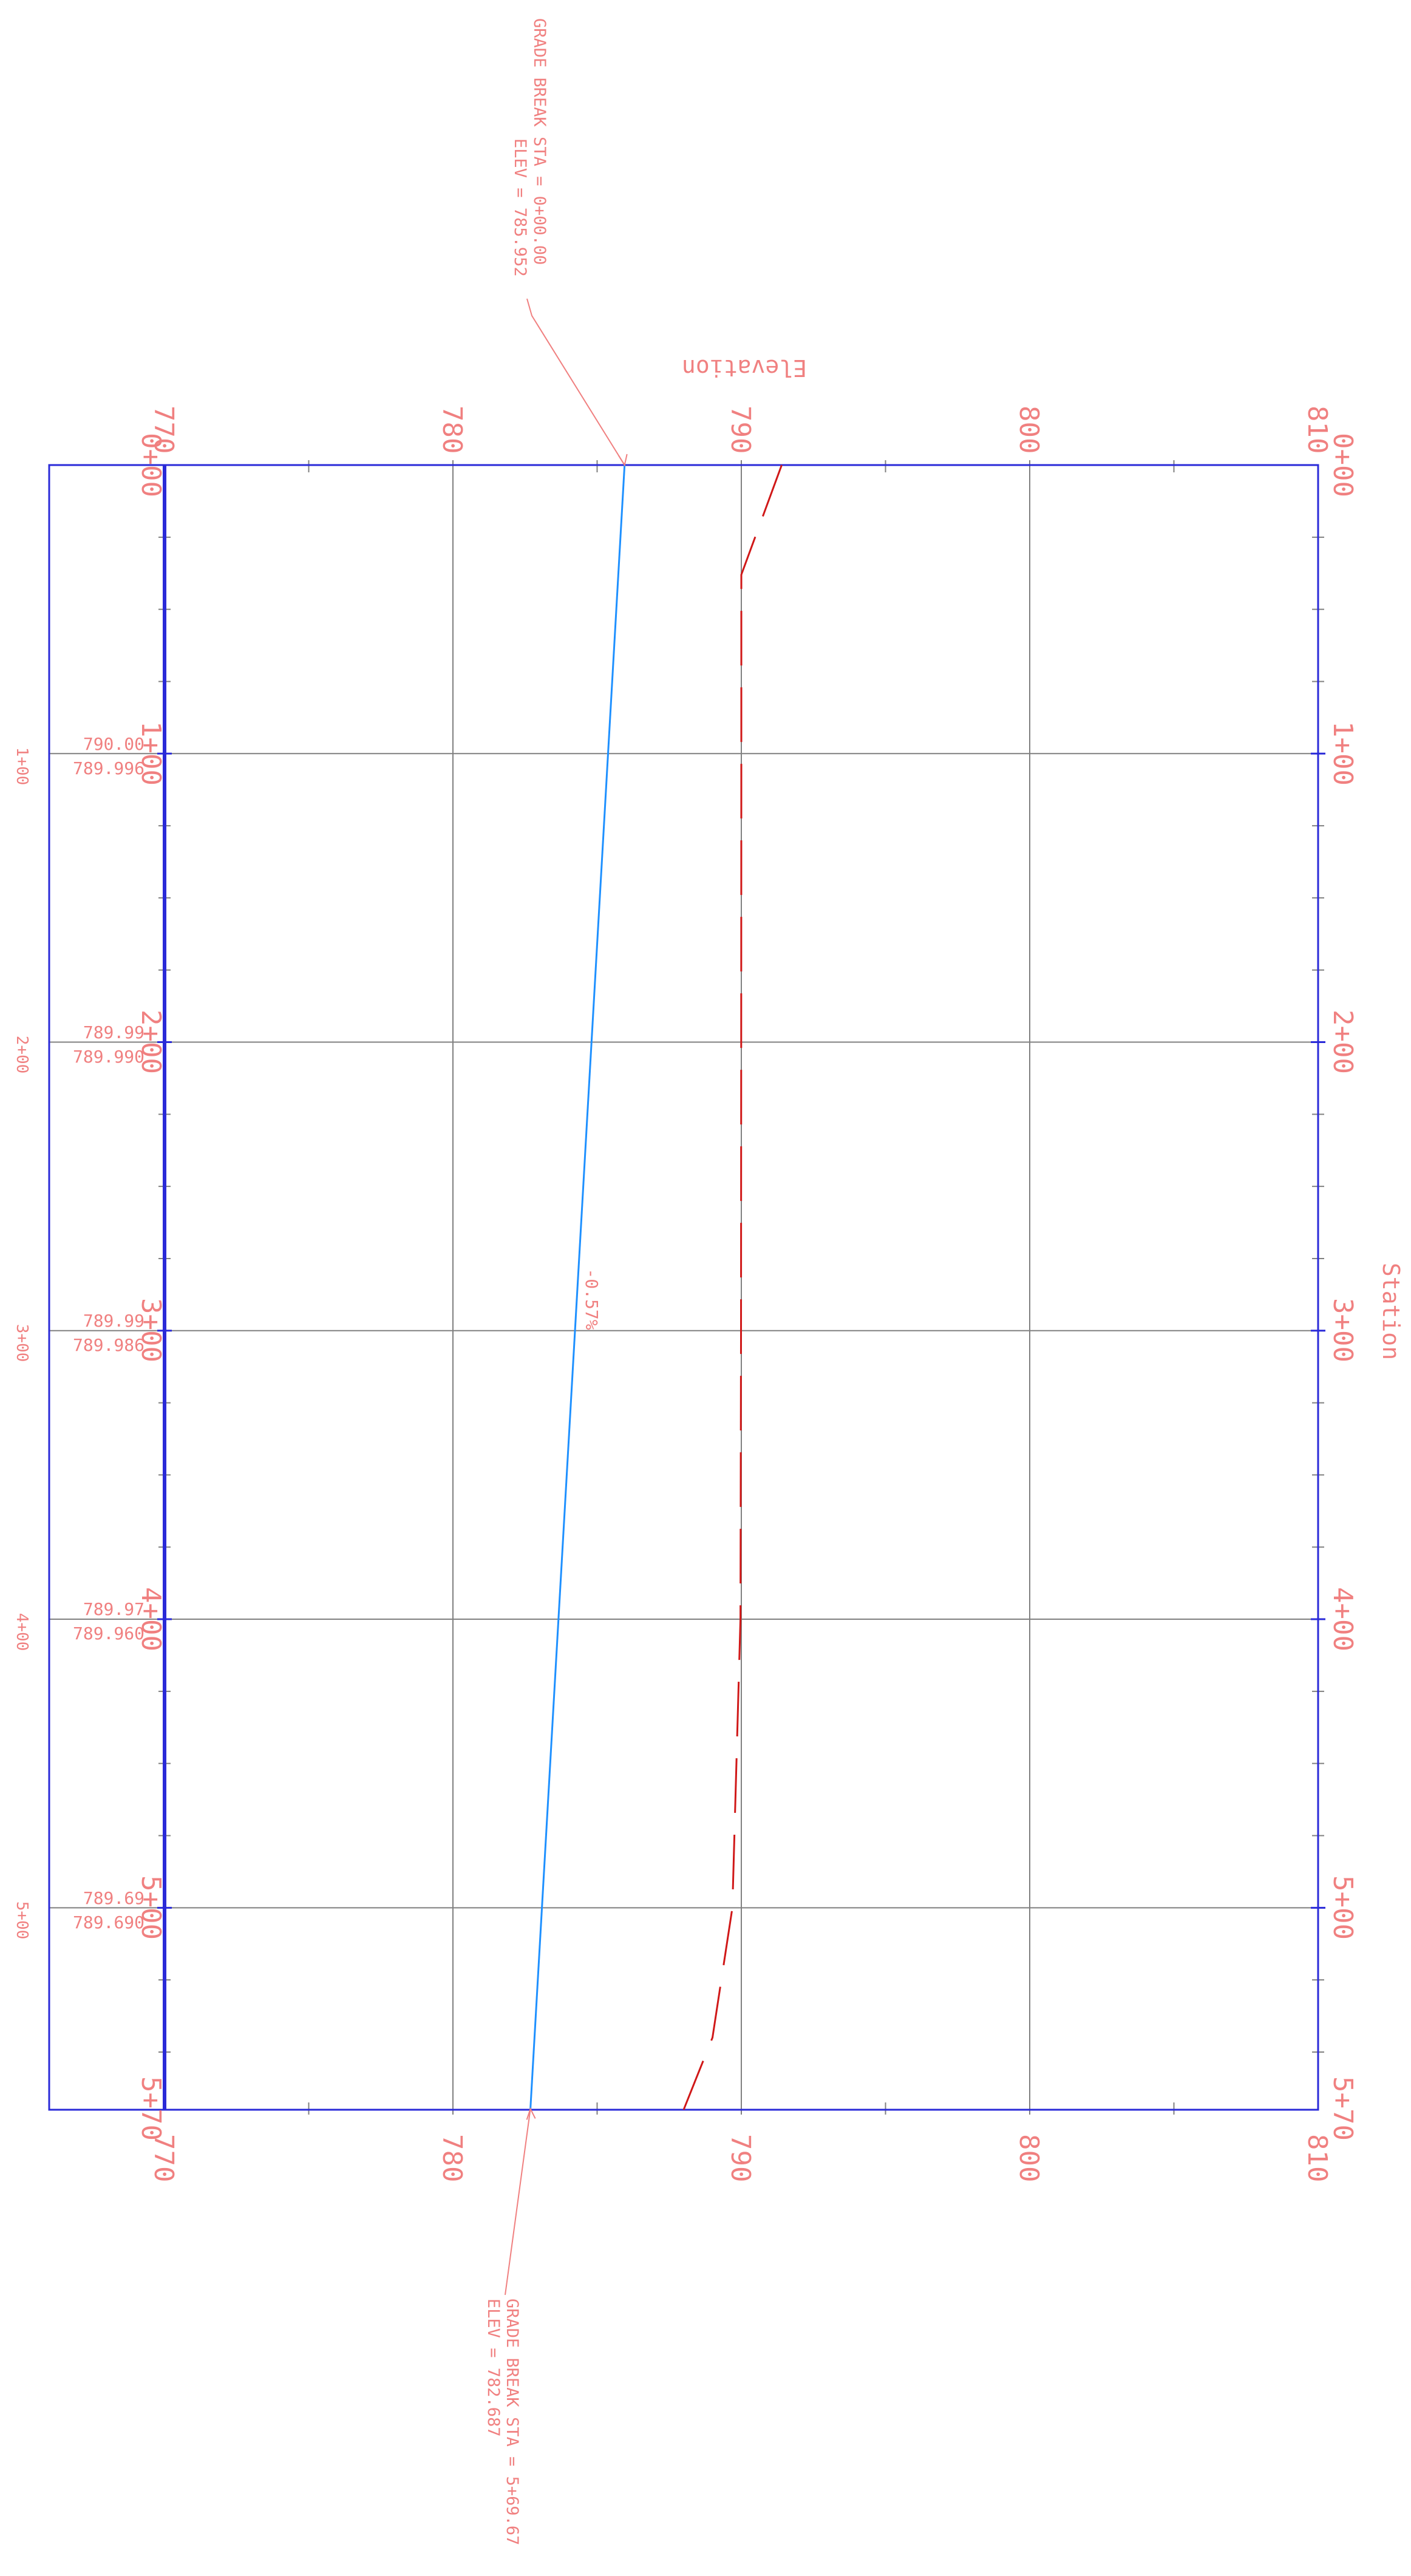 Image resolution: width=1411 pixels, height=2576 pixels. I want to click on proposed-grade-line, so click(577, 1286).